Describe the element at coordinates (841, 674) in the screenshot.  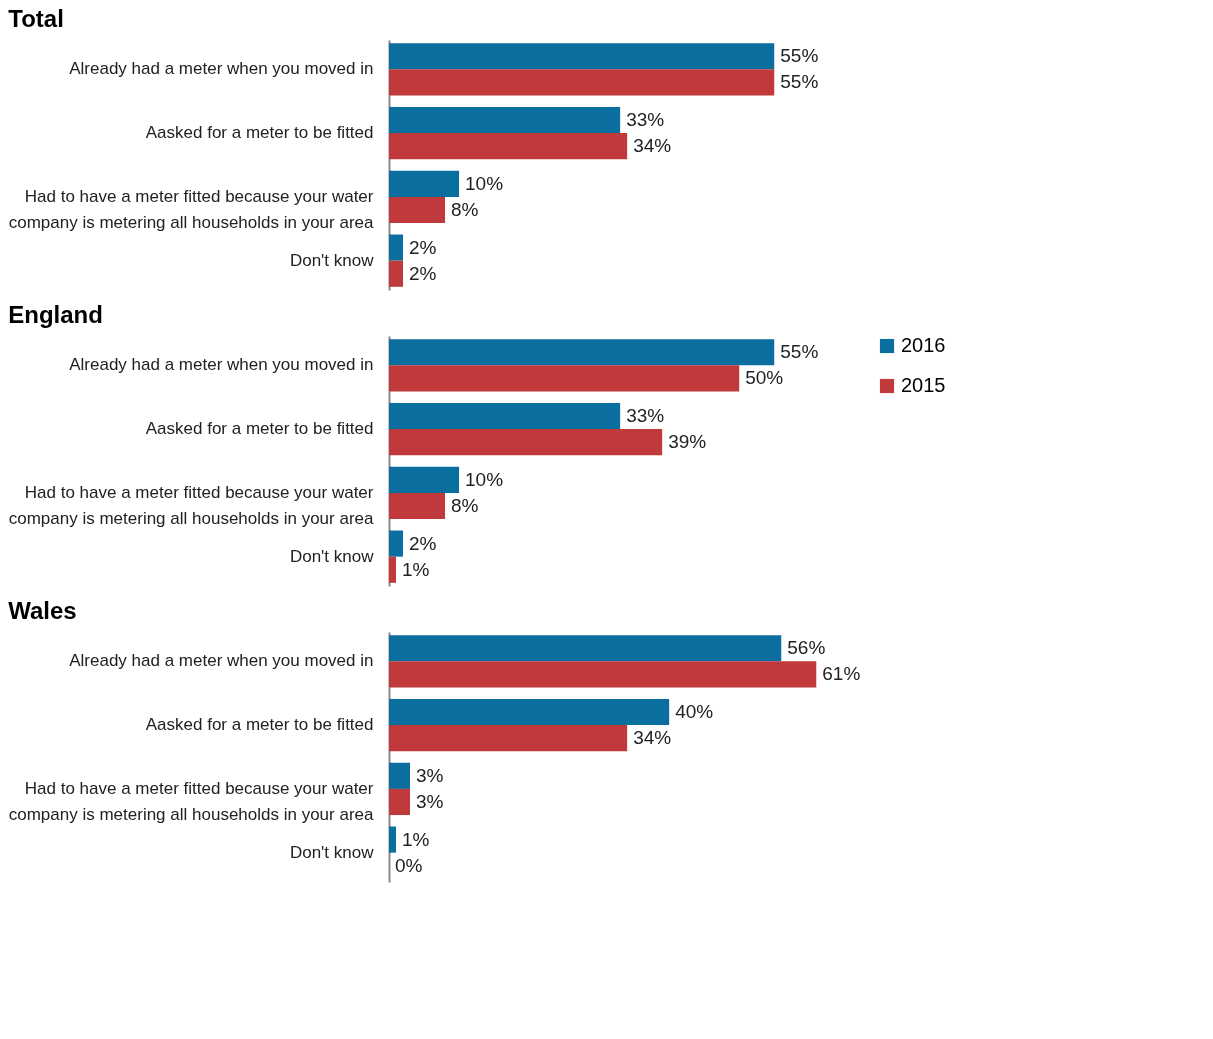
I see `data-label: 61%` at that location.